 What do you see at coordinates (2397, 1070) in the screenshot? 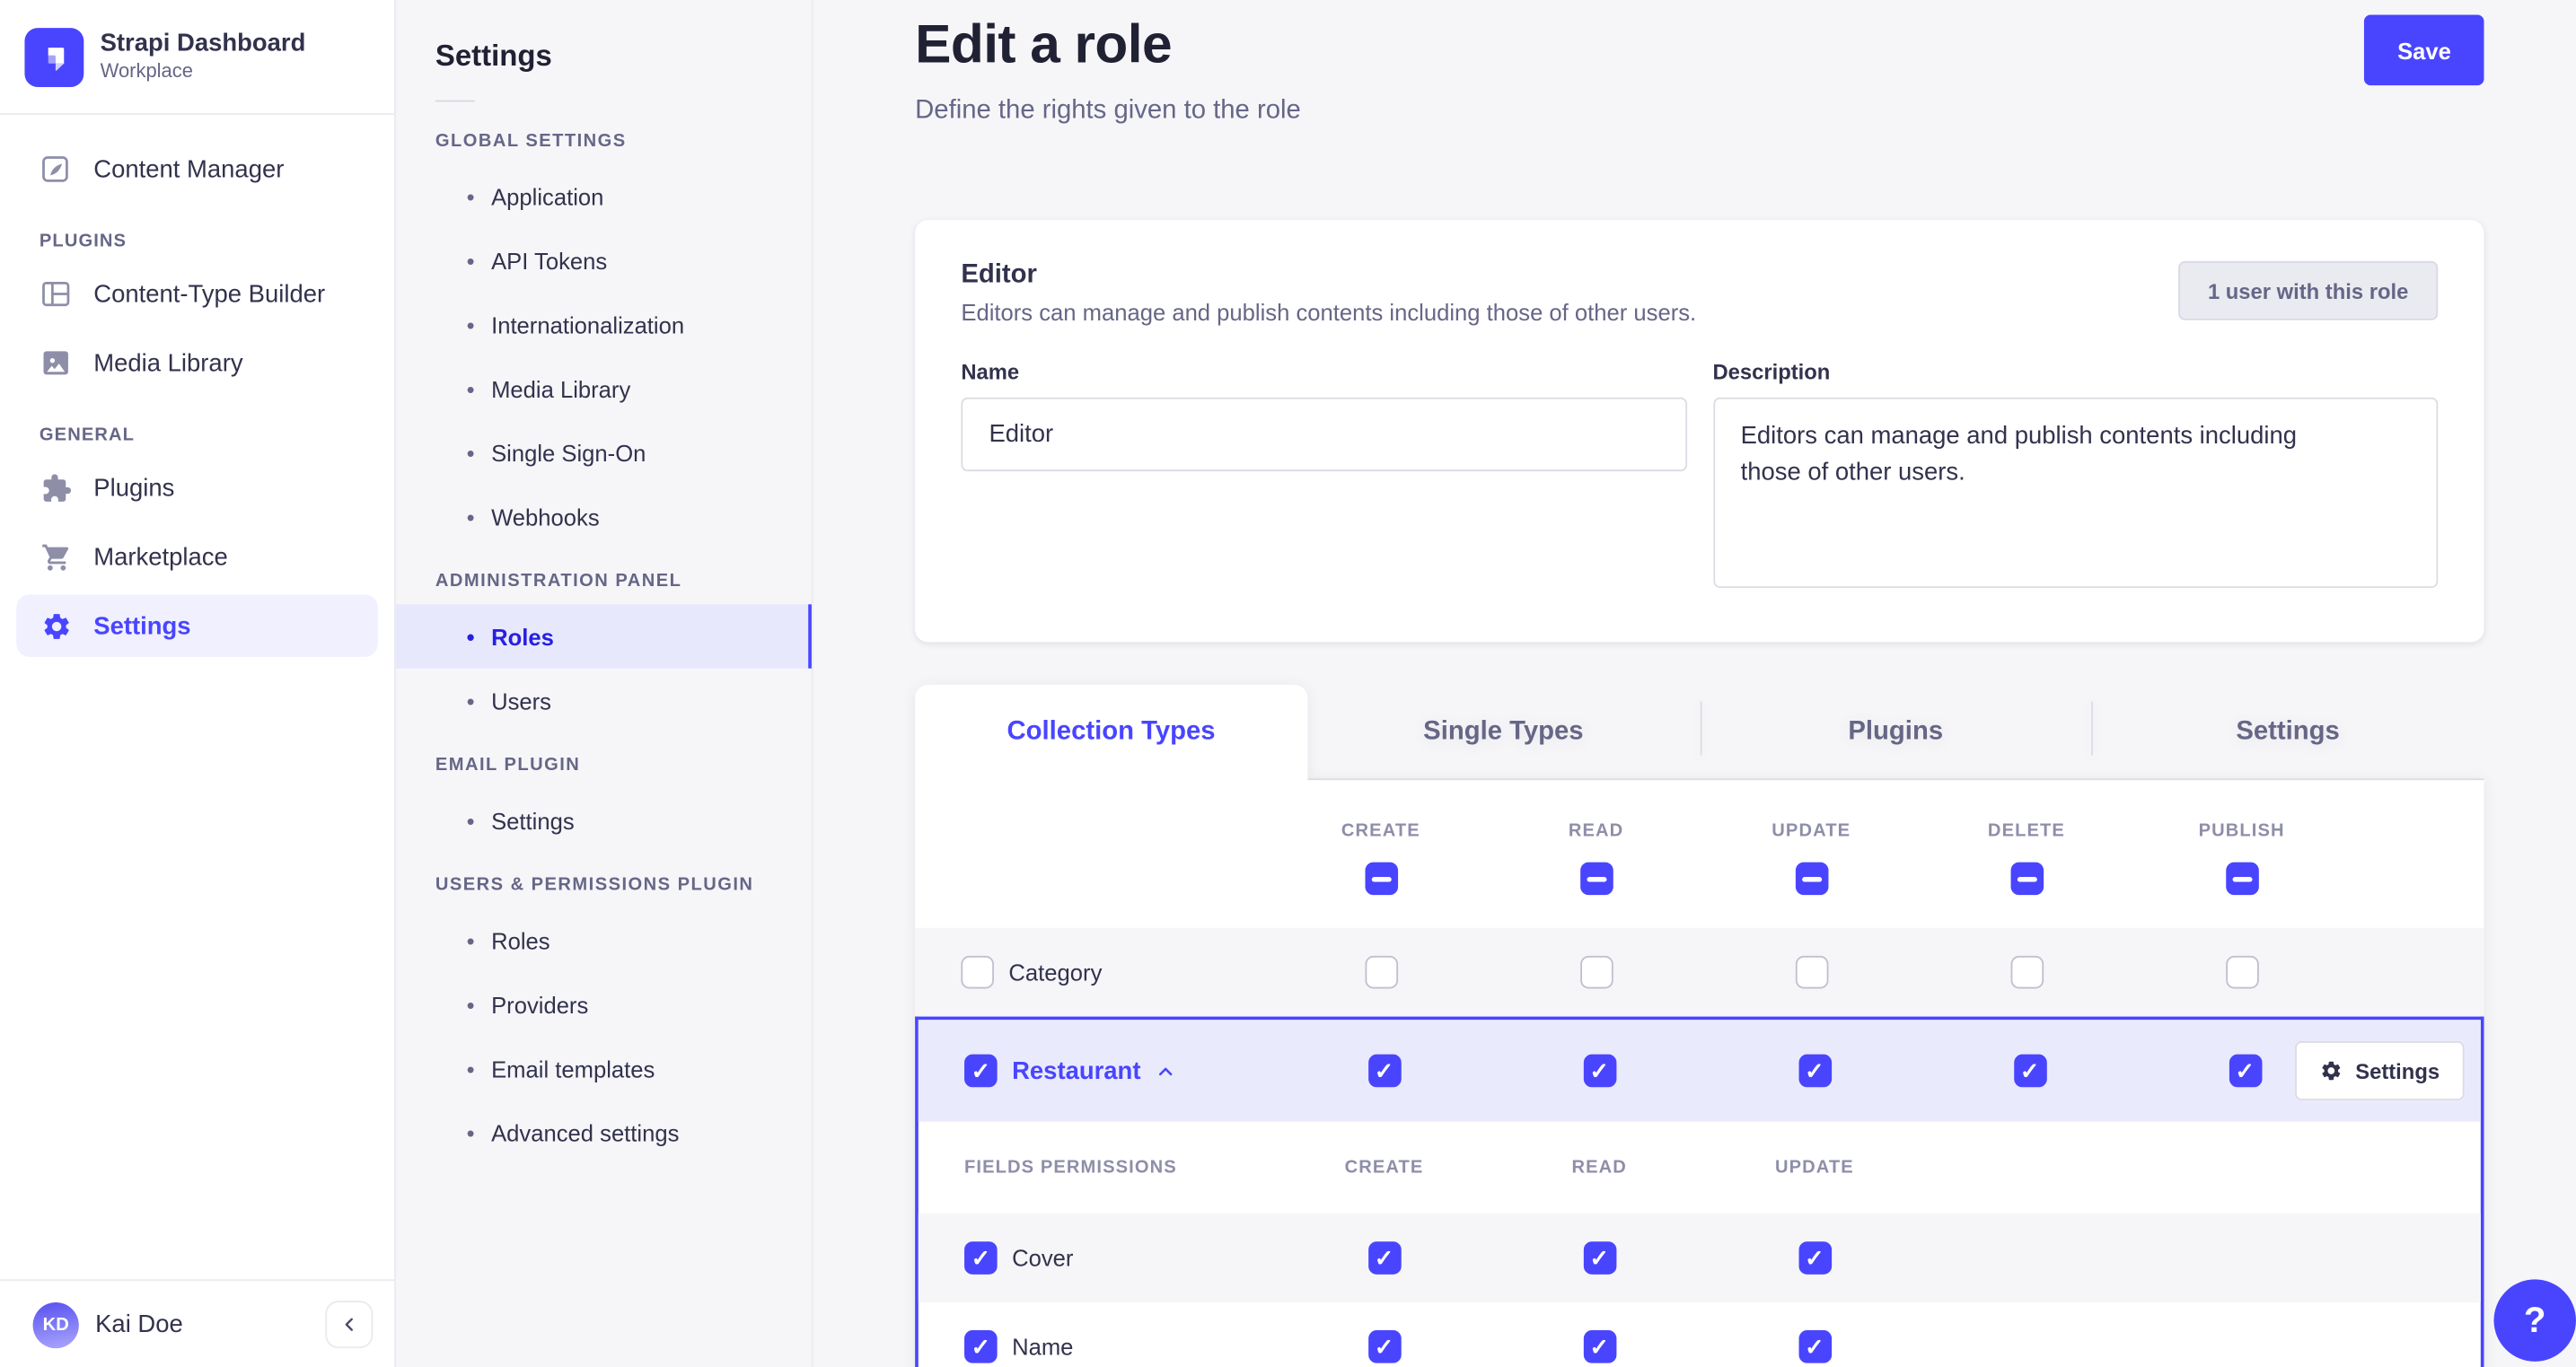
I see `settings-button-label: Settings` at bounding box center [2397, 1070].